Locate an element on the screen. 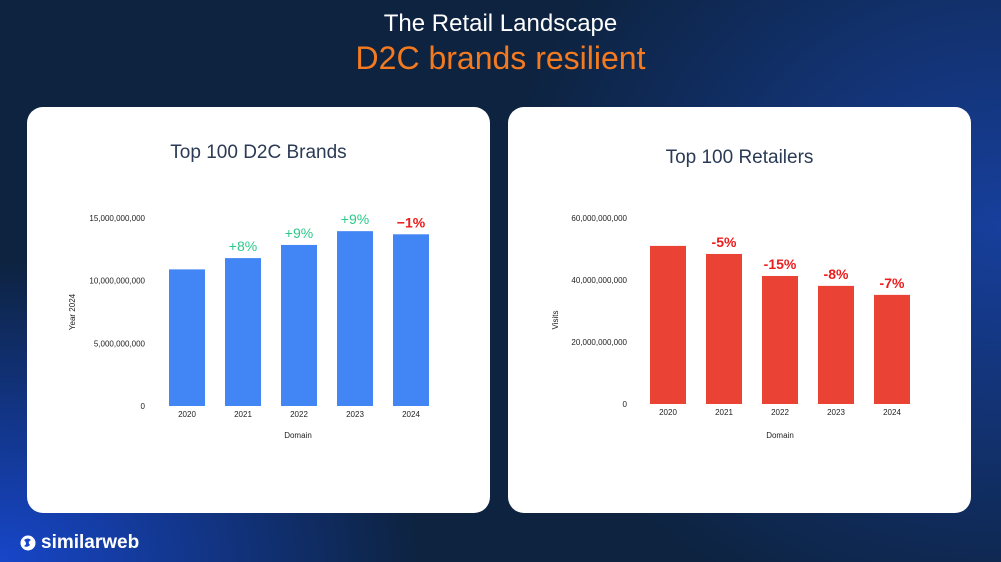 This screenshot has width=1001, height=562. change-label: -5% is located at coordinates (724, 242).